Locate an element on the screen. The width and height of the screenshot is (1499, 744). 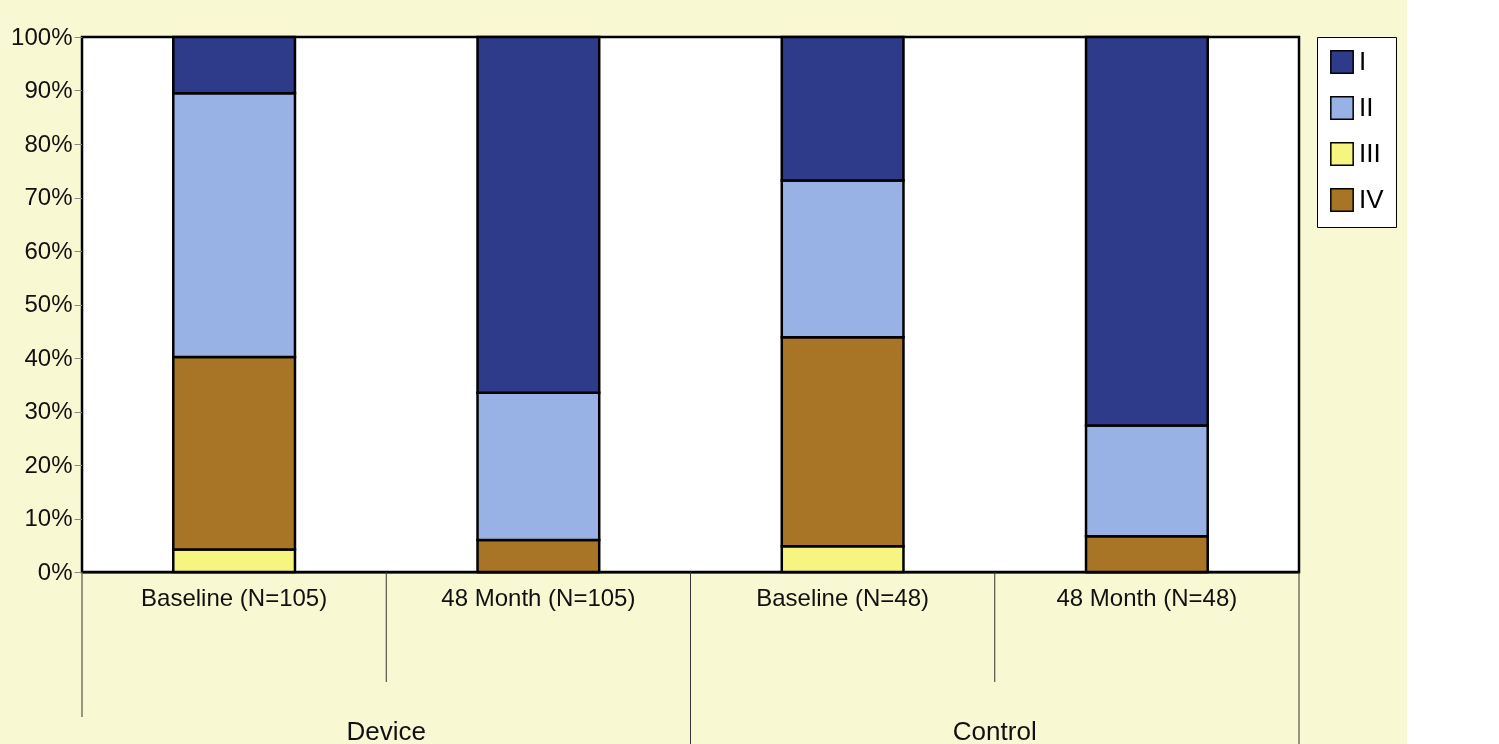
legend-label: I is located at coordinates (1363, 61).